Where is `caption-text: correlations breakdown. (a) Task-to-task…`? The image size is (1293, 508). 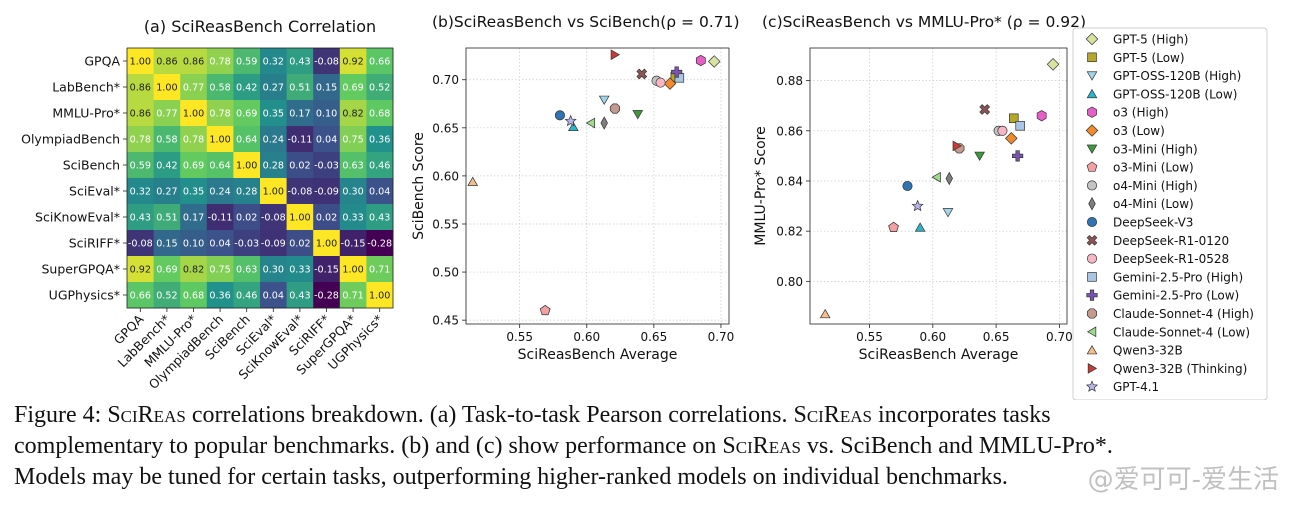 caption-text: correlations breakdown. (a) Task-to-task… is located at coordinates (489, 415).